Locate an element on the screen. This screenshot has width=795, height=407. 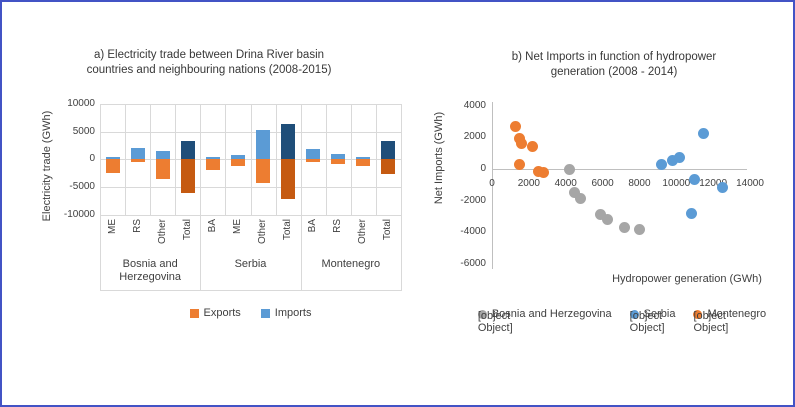
legend-item: [object Object] Bosnia and Herzegovina is located at coordinates (544, 321).